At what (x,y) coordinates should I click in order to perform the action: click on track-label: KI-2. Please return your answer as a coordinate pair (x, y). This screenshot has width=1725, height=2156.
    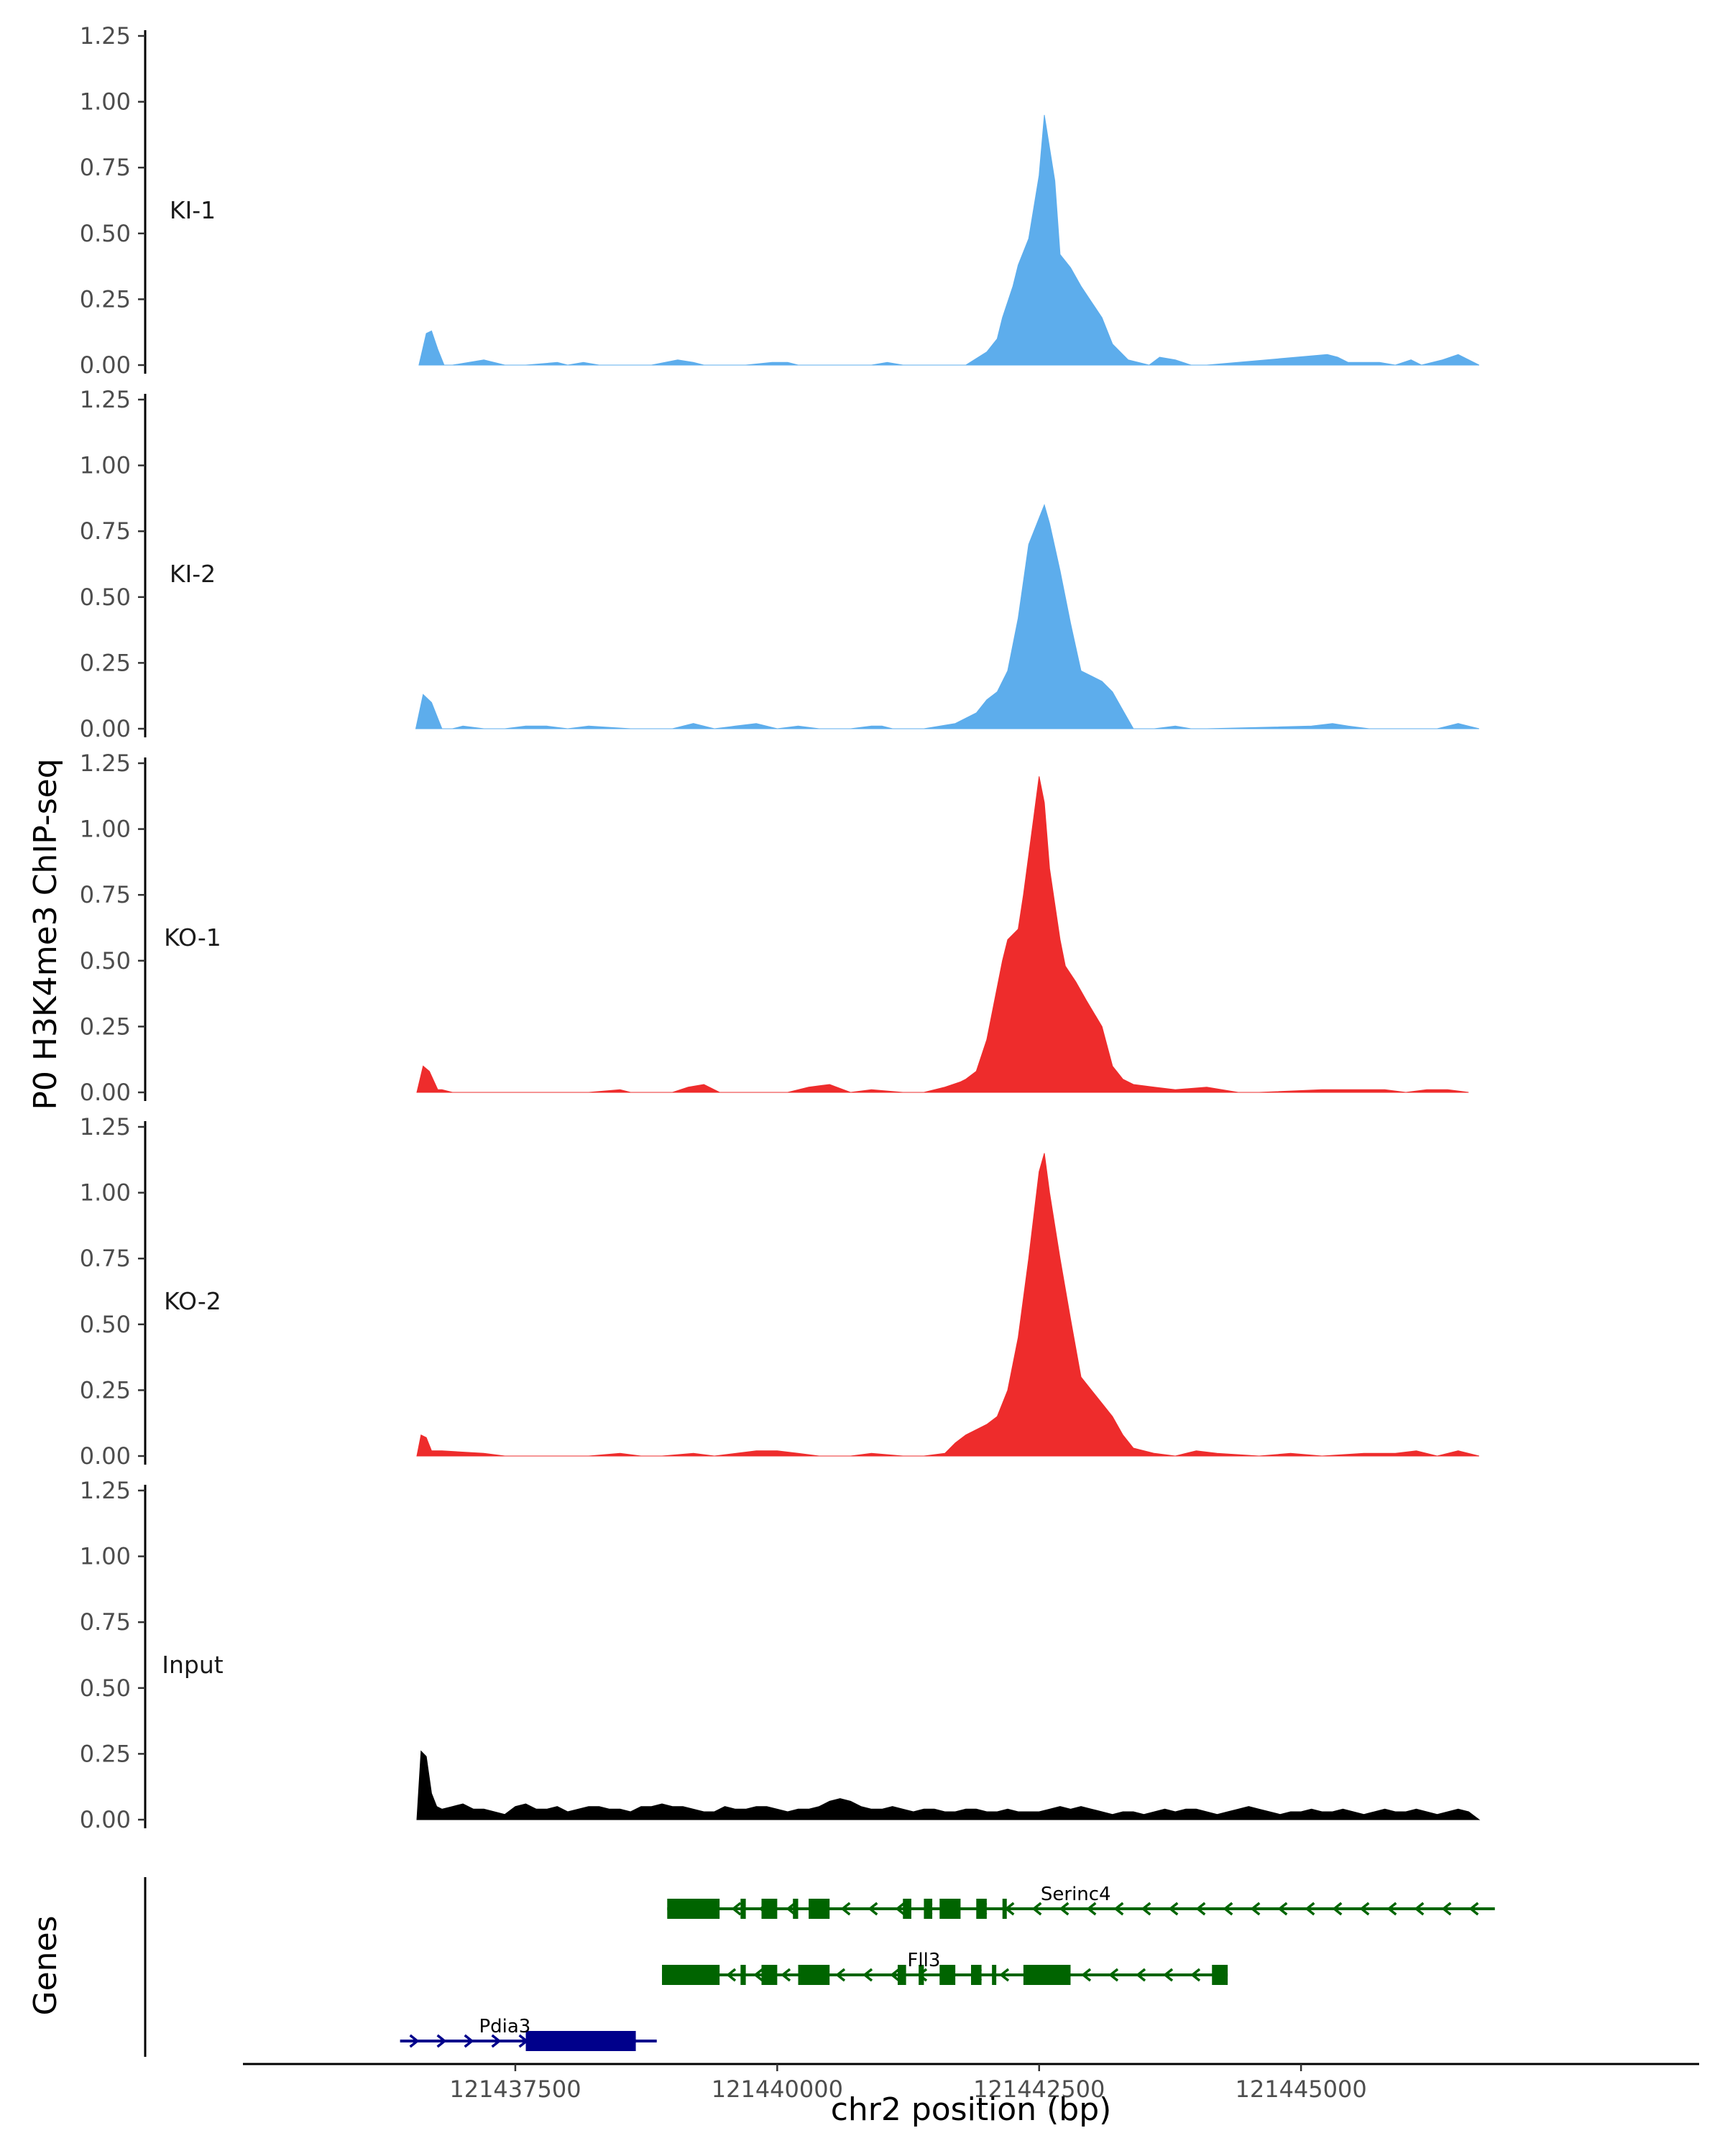
    Looking at the image, I should click on (193, 574).